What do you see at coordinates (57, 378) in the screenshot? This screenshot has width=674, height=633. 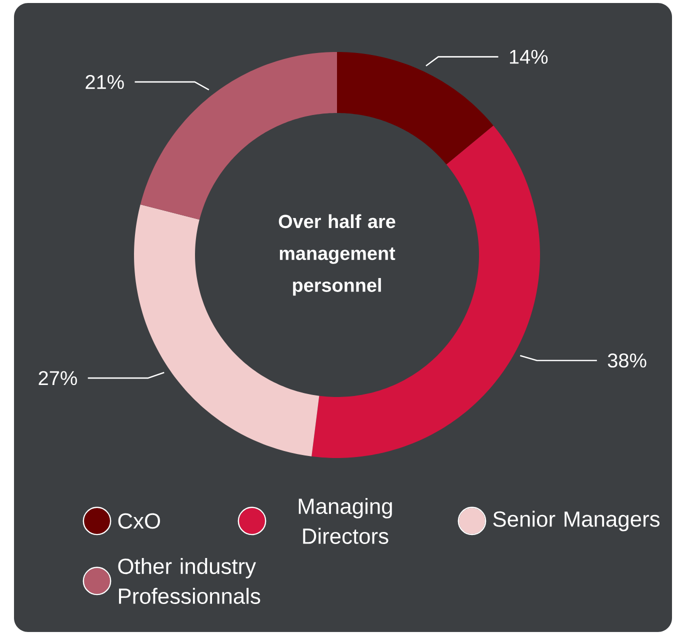 I see `data-label: 27%` at bounding box center [57, 378].